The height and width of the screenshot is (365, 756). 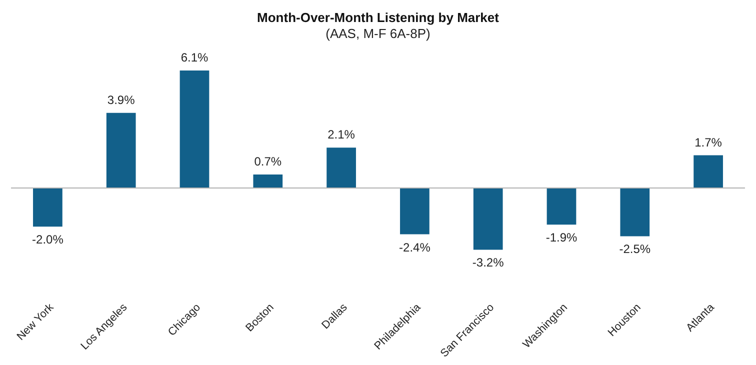 I want to click on data-label: 6.1%, so click(x=194, y=57).